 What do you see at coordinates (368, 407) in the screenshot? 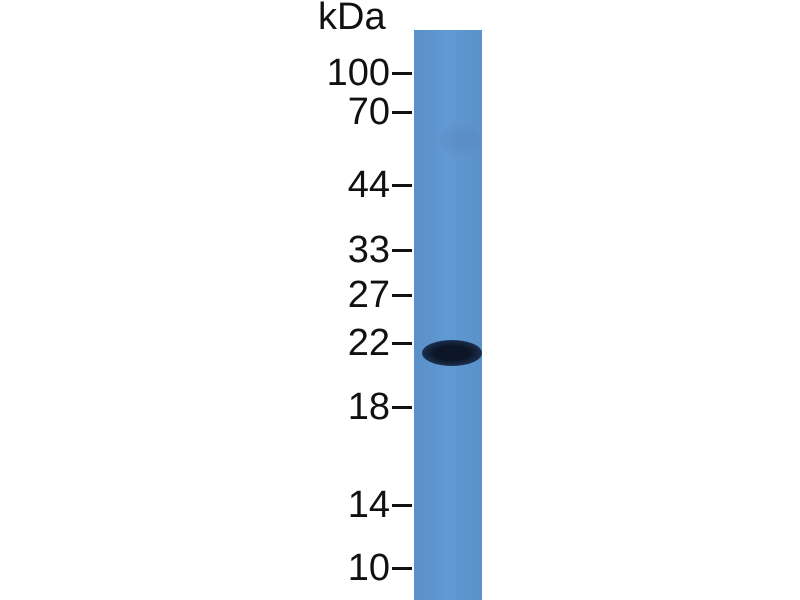
I see `marker-label: 18` at bounding box center [368, 407].